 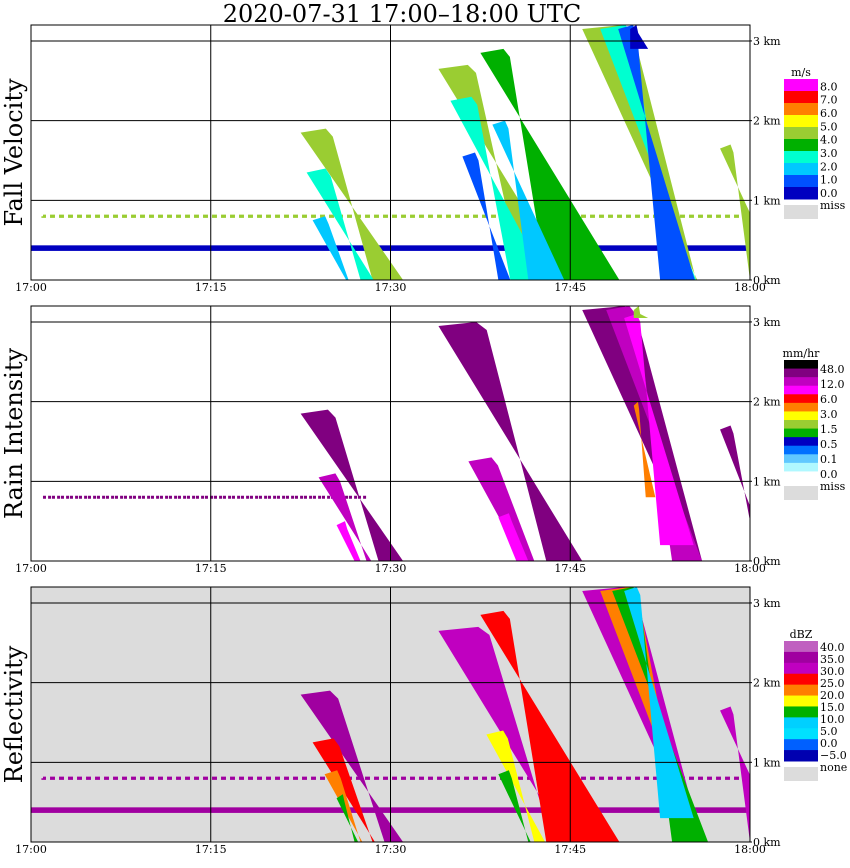 What do you see at coordinates (829, 429) in the screenshot?
I see `colorbar-label: 1.5` at bounding box center [829, 429].